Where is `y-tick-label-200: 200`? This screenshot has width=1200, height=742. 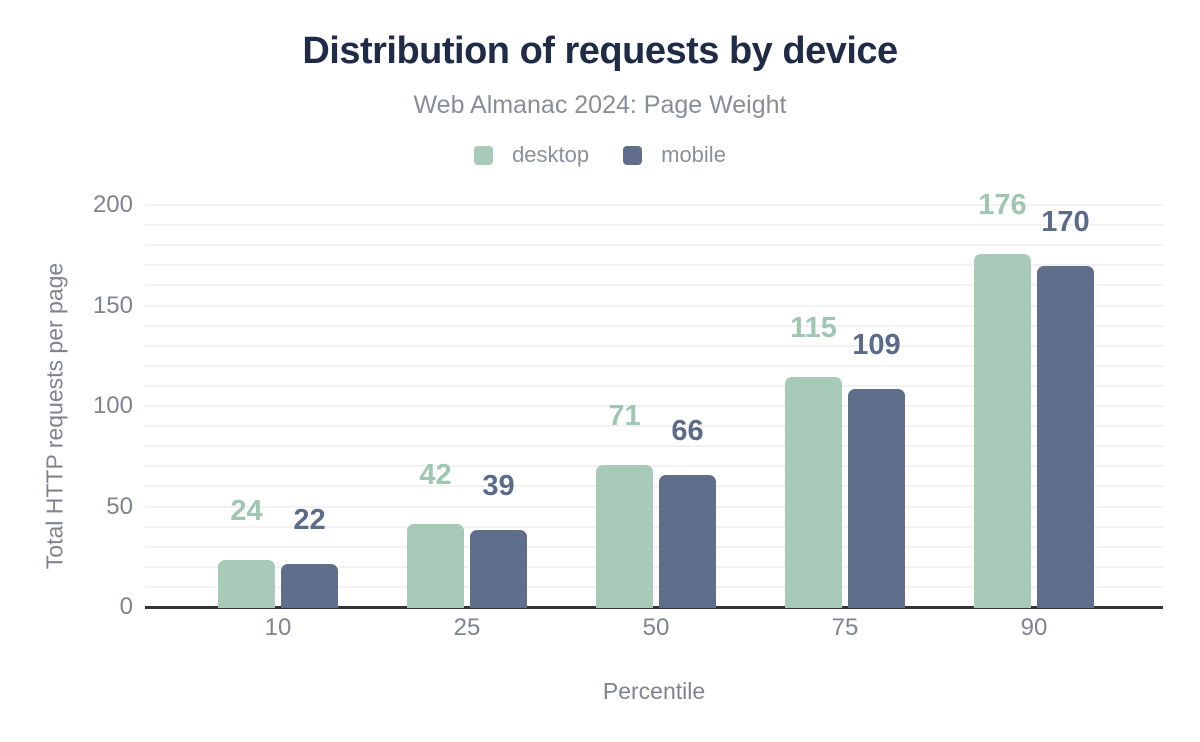 y-tick-label-200: 200 is located at coordinates (112, 204).